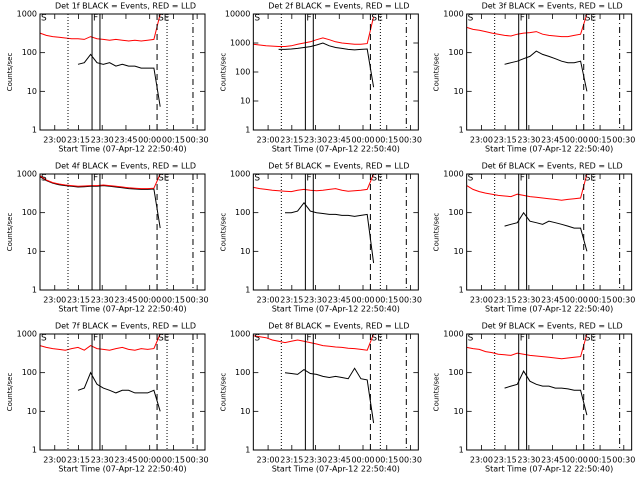 The image size is (640, 480). What do you see at coordinates (338, 6) in the screenshot?
I see `chart-title: Det 2f BLACK = Events, RED = LLD` at bounding box center [338, 6].